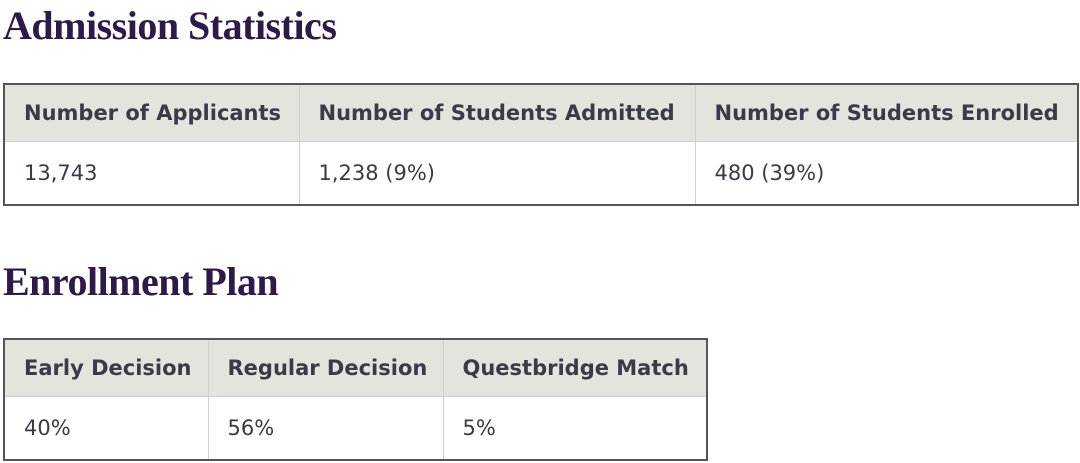  I want to click on header-cell: Number of Students Enrolled, so click(886, 113).